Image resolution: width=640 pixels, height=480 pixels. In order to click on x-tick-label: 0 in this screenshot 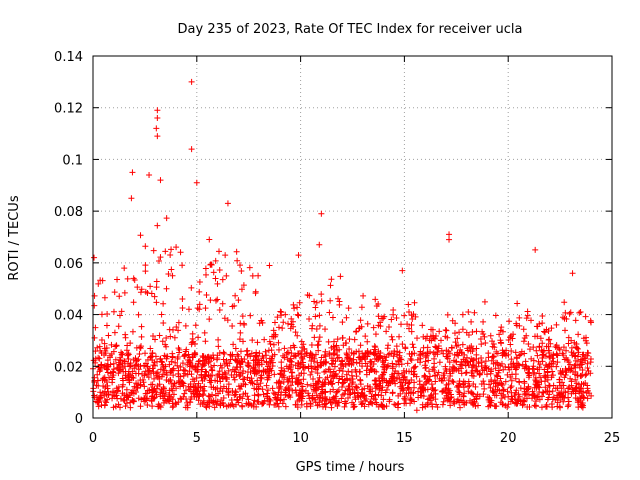, I will do `click(93, 438)`.